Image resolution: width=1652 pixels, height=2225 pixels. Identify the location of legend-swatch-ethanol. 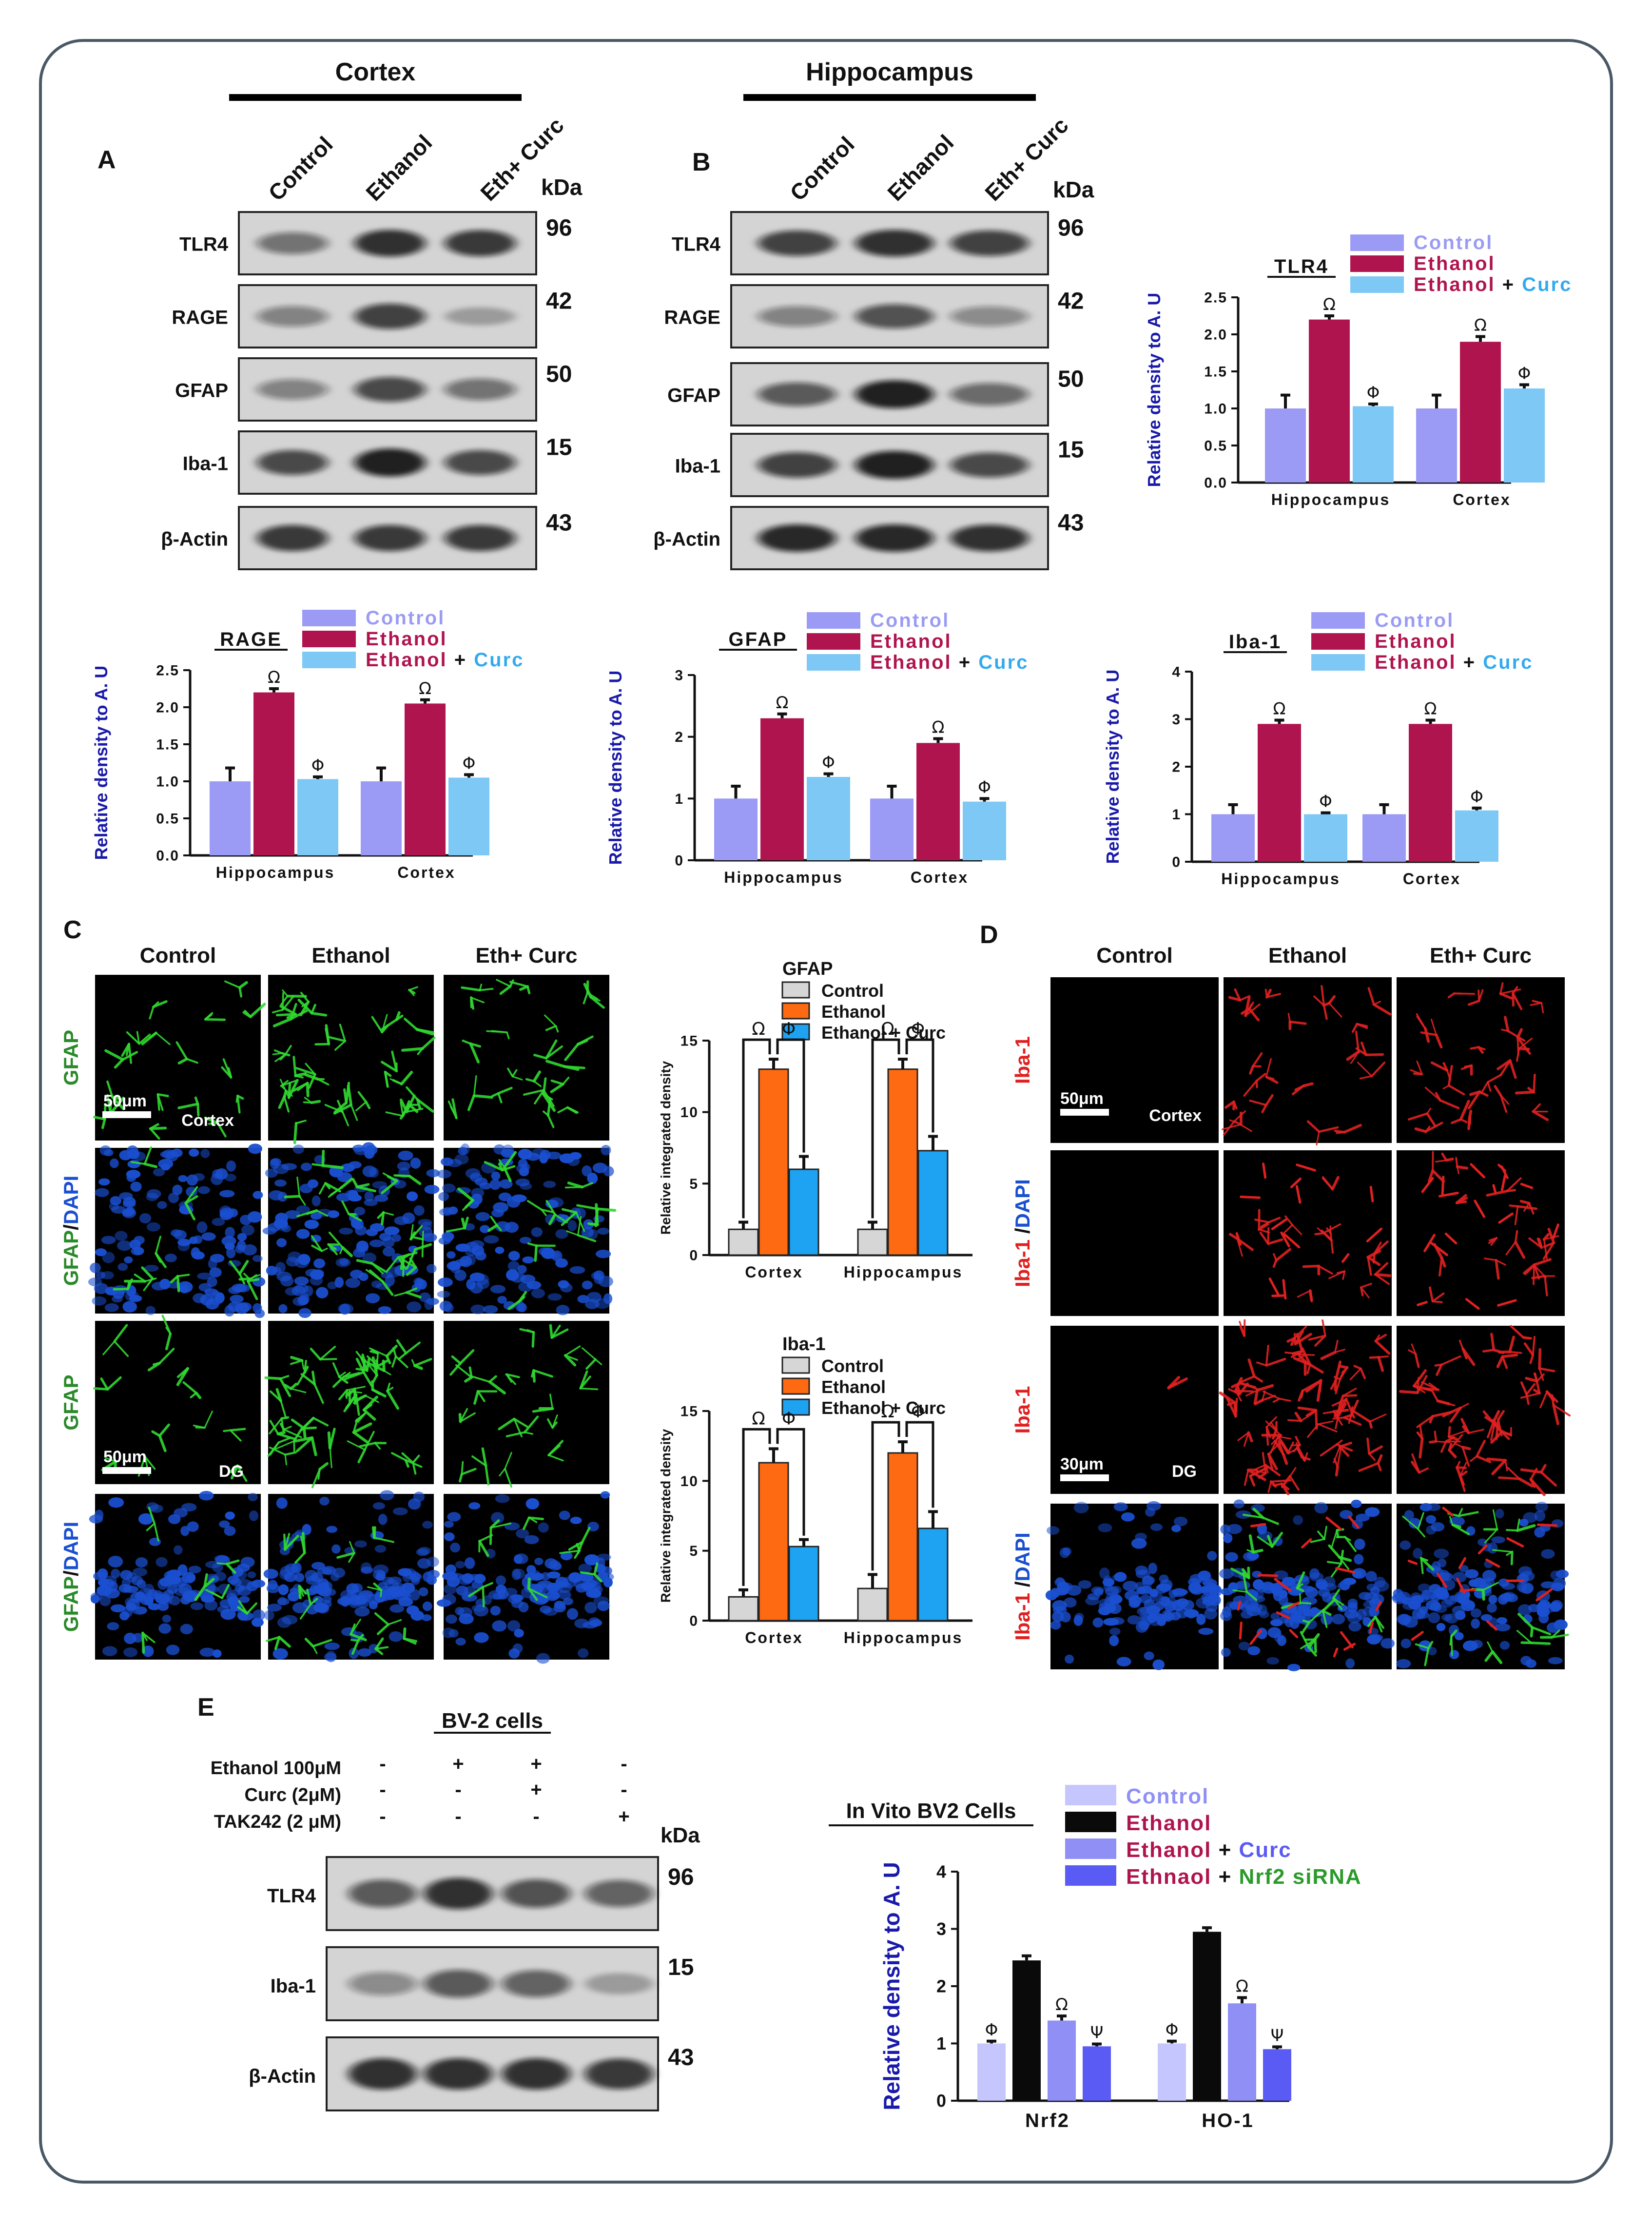
(1377, 263).